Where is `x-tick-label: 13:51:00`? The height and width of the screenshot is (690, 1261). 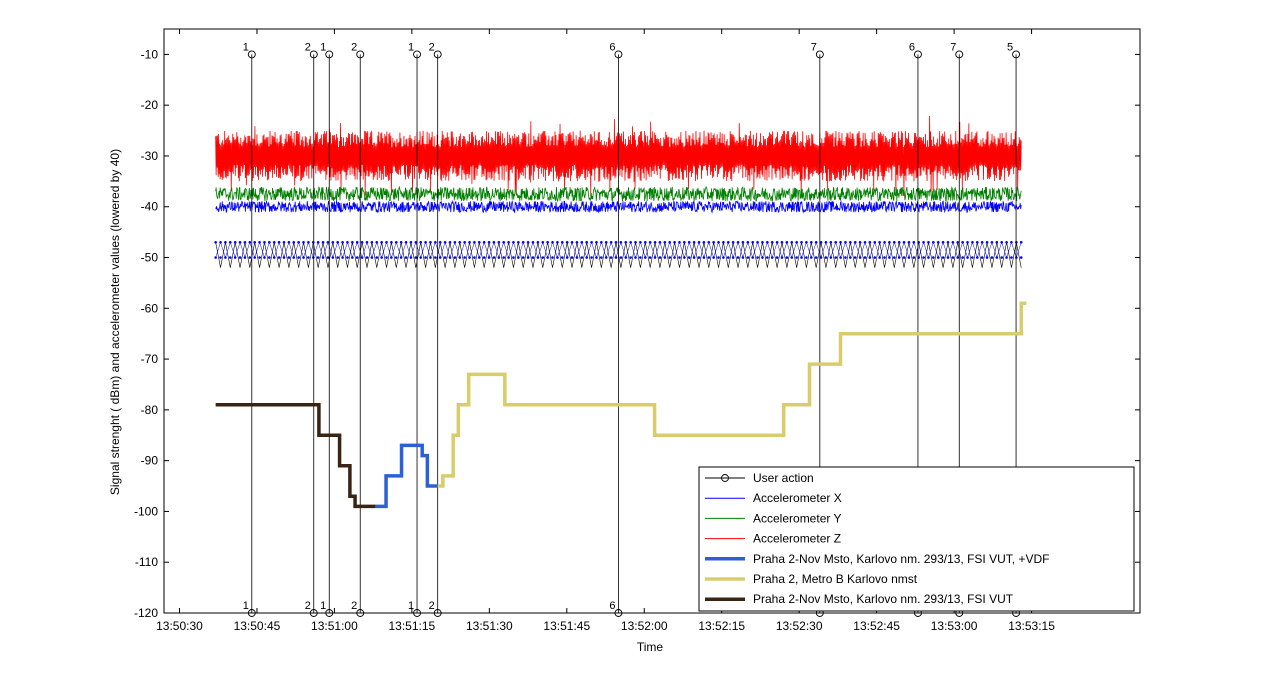
x-tick-label: 13:51:00 is located at coordinates (334, 626).